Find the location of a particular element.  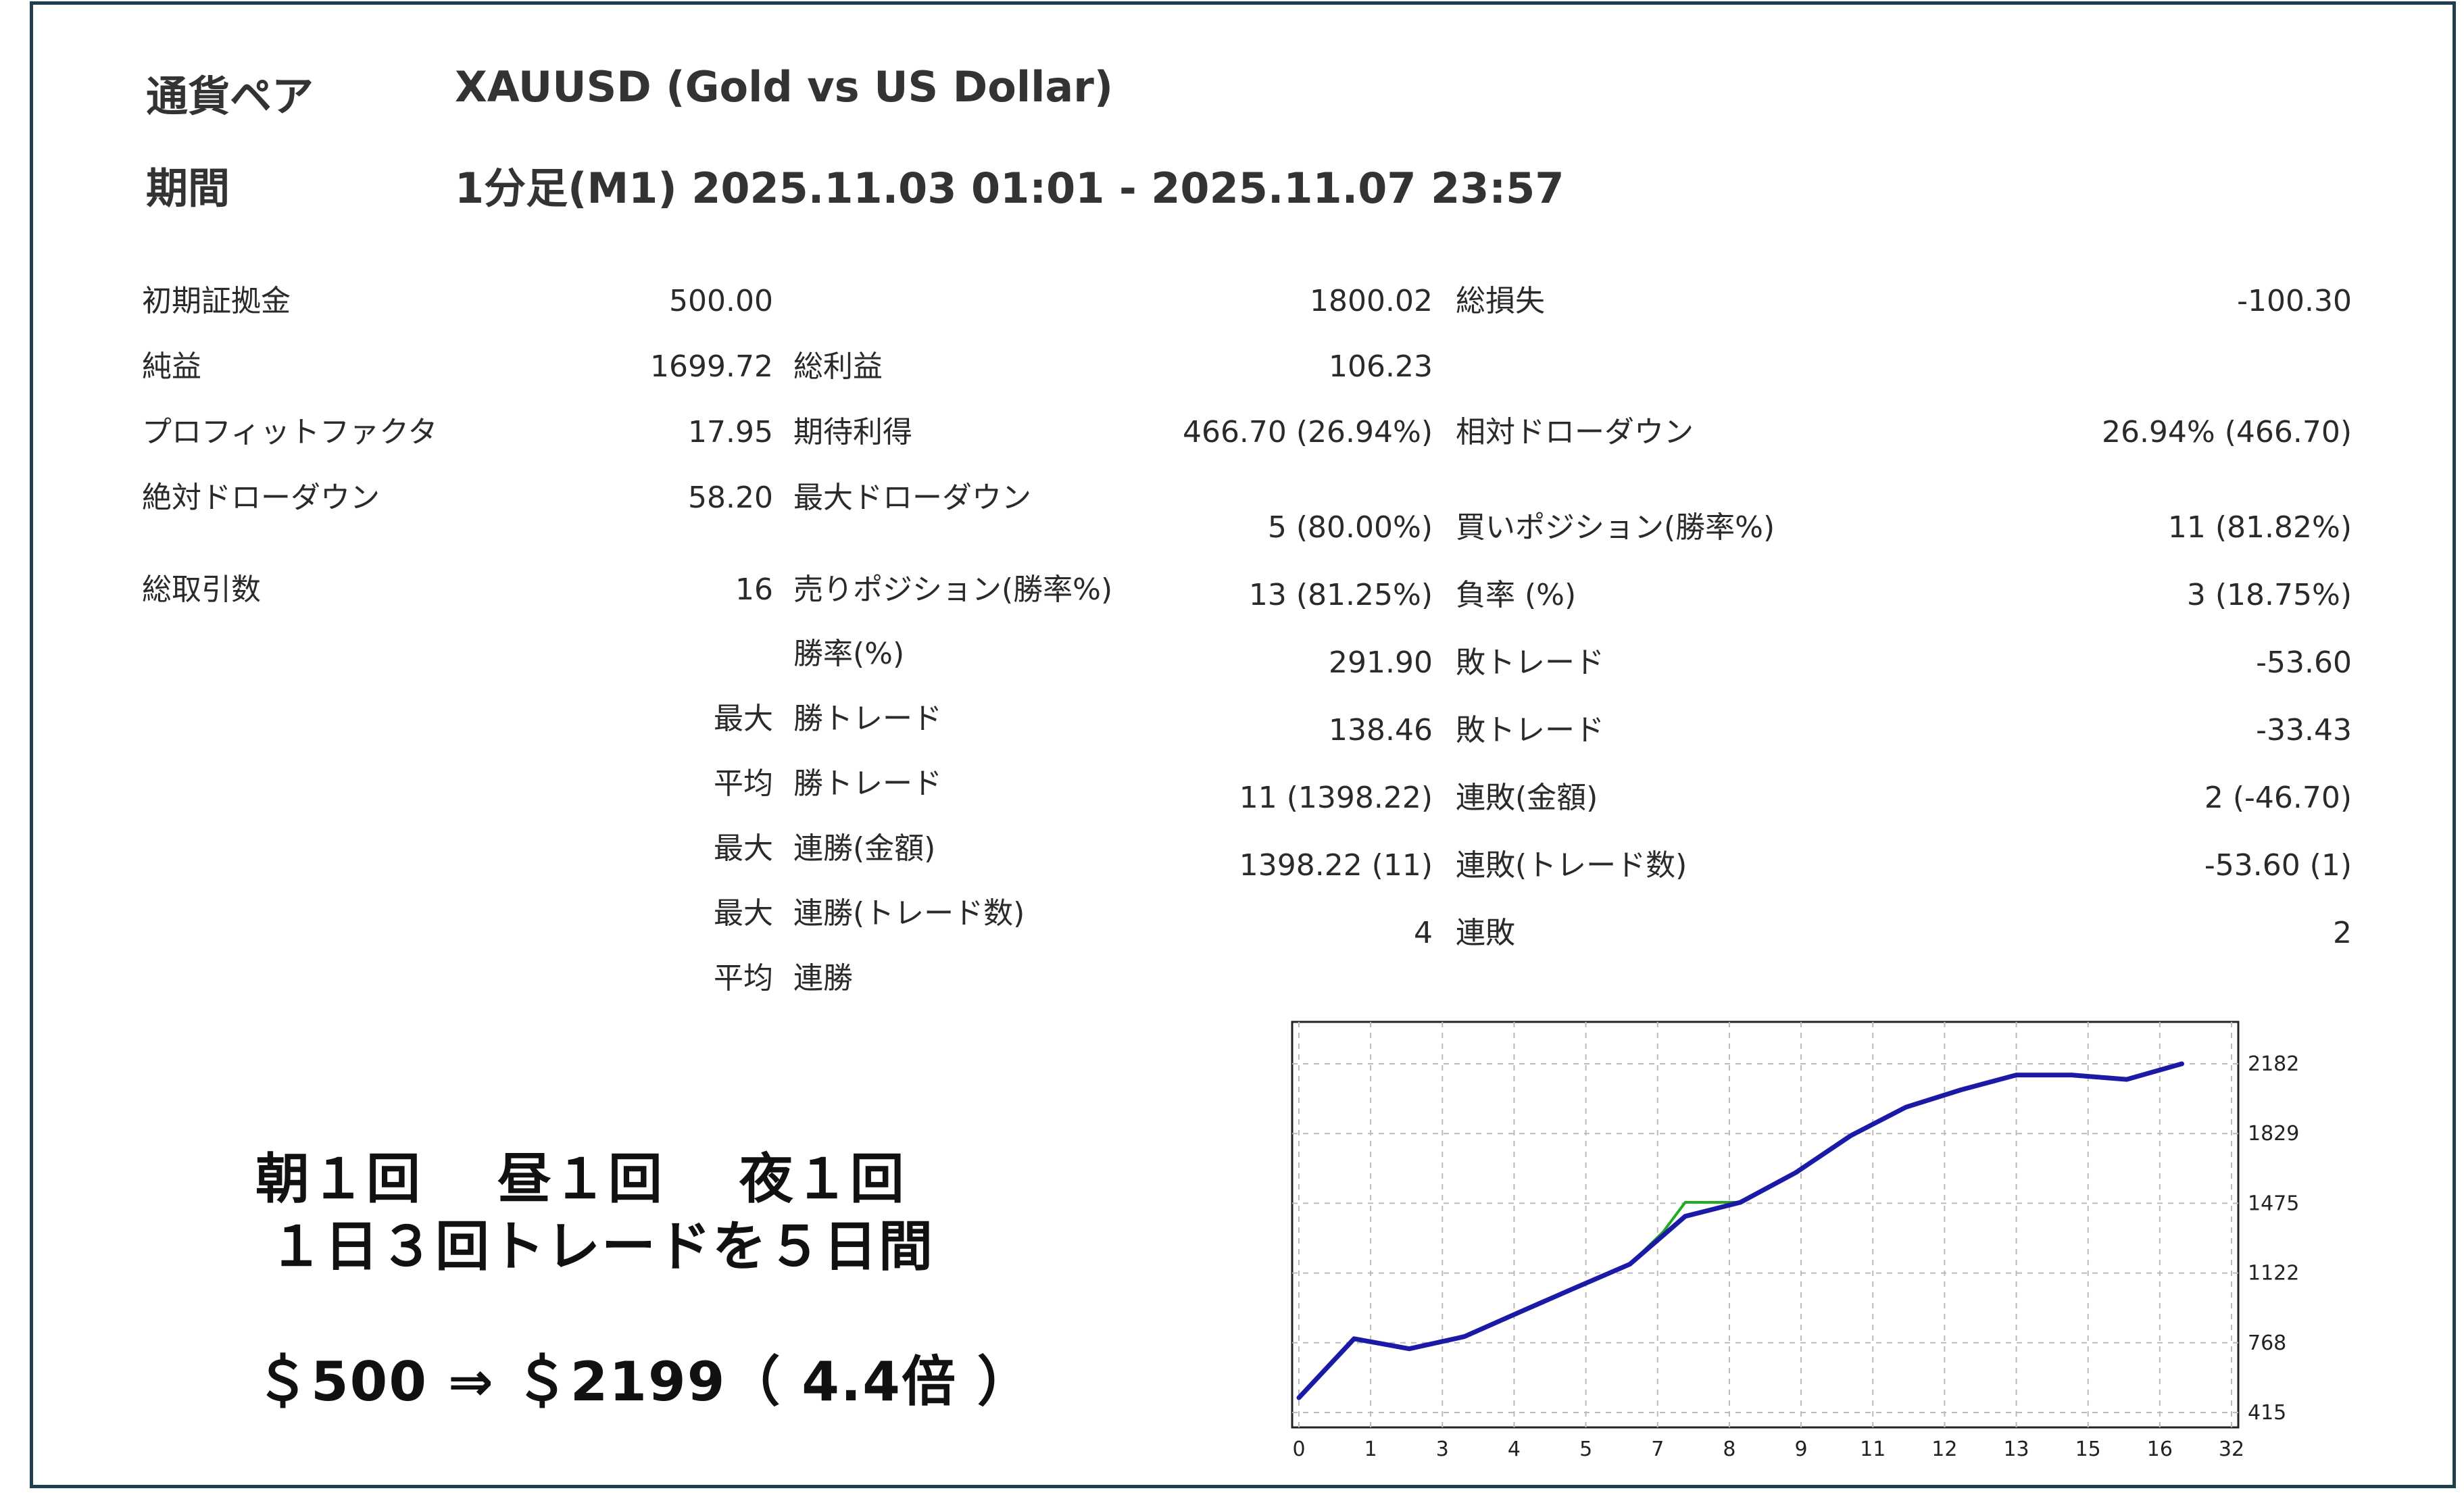

x-tick-label: 16 is located at coordinates (2160, 1449).